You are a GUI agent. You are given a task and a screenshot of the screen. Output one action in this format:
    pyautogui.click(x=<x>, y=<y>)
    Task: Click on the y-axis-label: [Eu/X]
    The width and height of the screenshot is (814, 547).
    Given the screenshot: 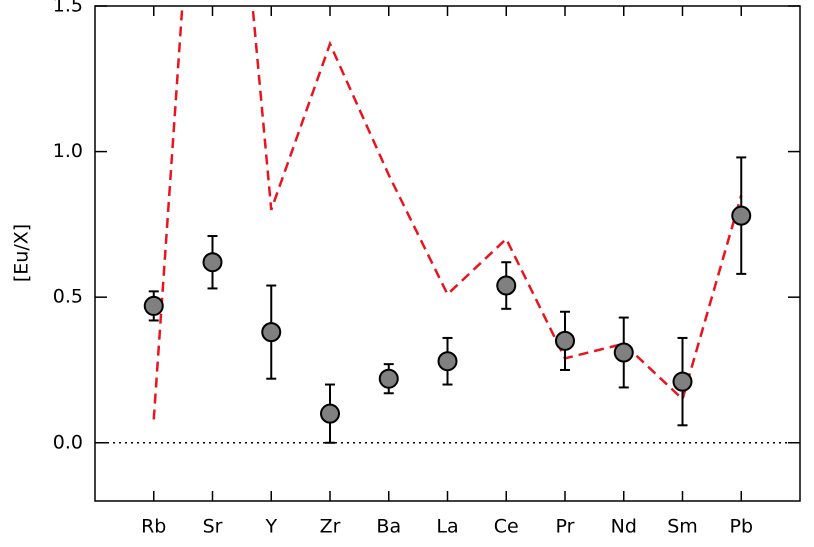 What is the action you would take?
    pyautogui.click(x=22, y=253)
    